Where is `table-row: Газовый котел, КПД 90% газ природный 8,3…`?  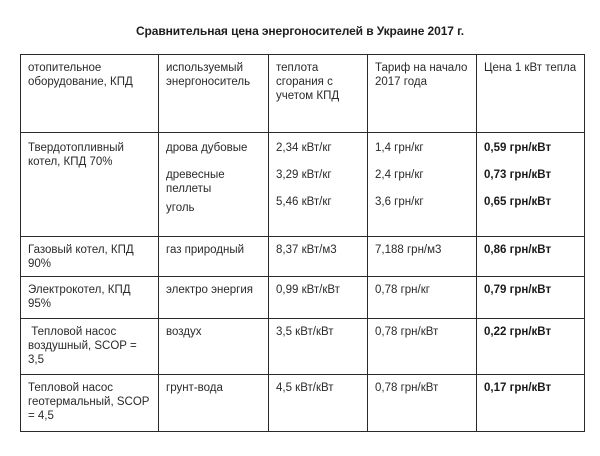
table-row: Газовый котел, КПД 90% газ природный 8,3… is located at coordinates (302, 256).